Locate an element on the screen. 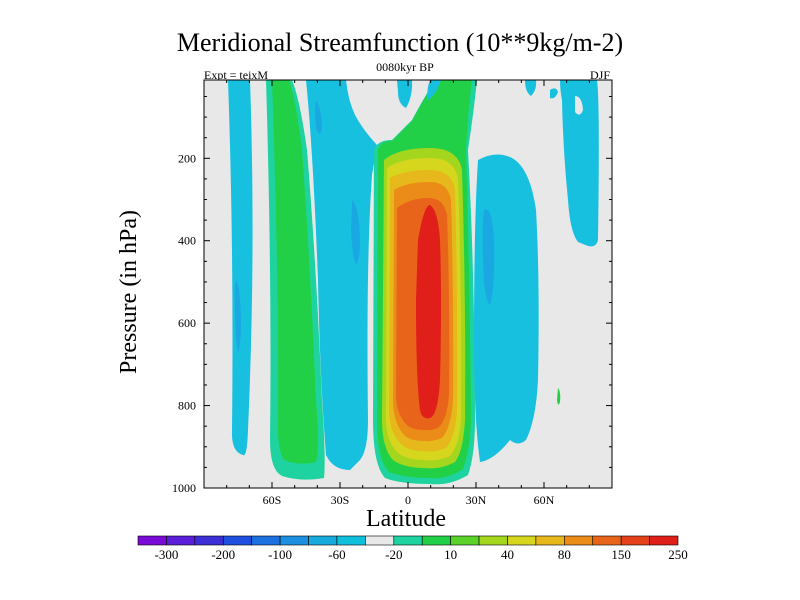 The width and height of the screenshot is (800, 600). contour-north-upper-a is located at coordinates (405, 94).